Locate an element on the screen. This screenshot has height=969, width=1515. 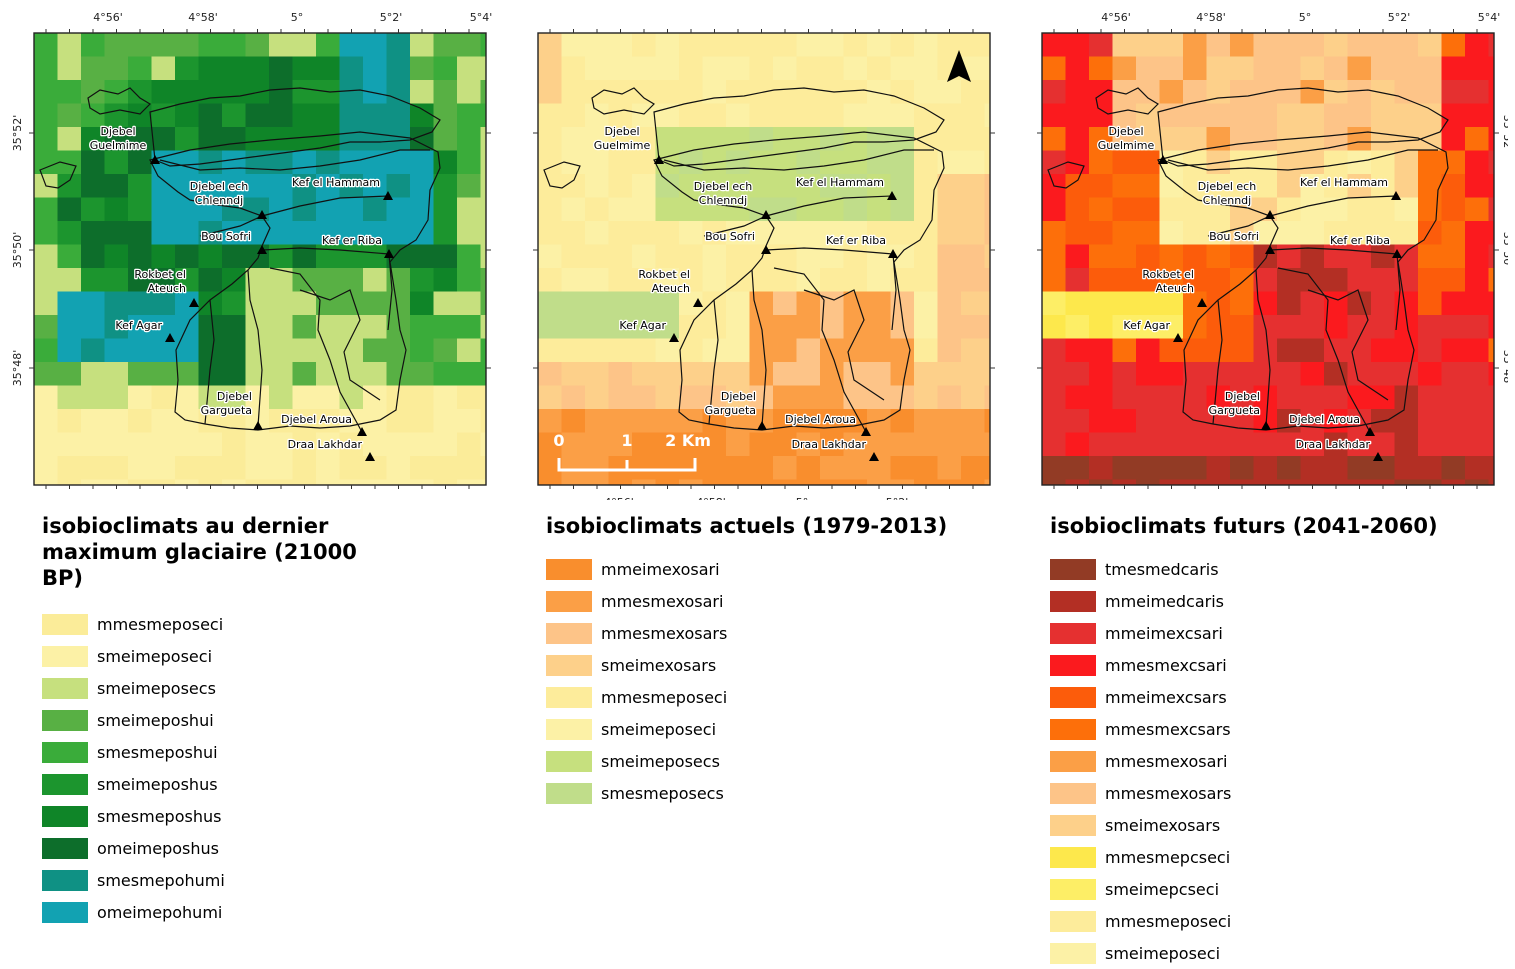
boundary-lines is located at coordinates (744, 260).